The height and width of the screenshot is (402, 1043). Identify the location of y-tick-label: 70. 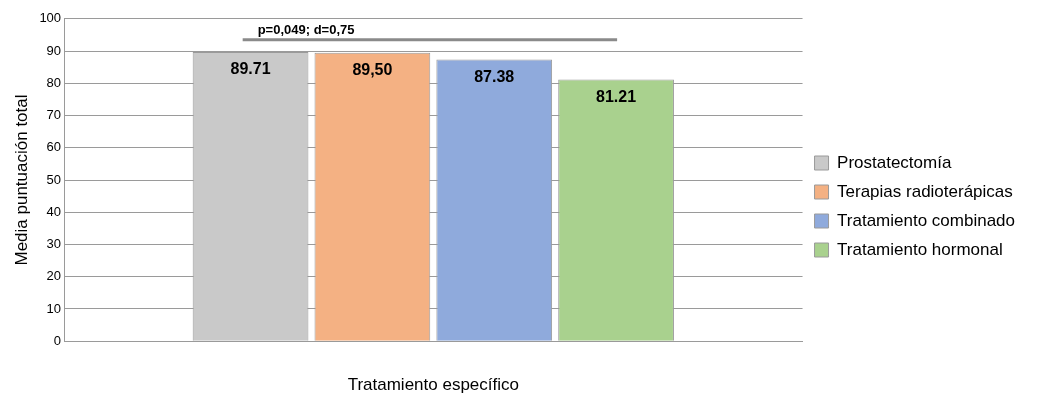
(54, 115).